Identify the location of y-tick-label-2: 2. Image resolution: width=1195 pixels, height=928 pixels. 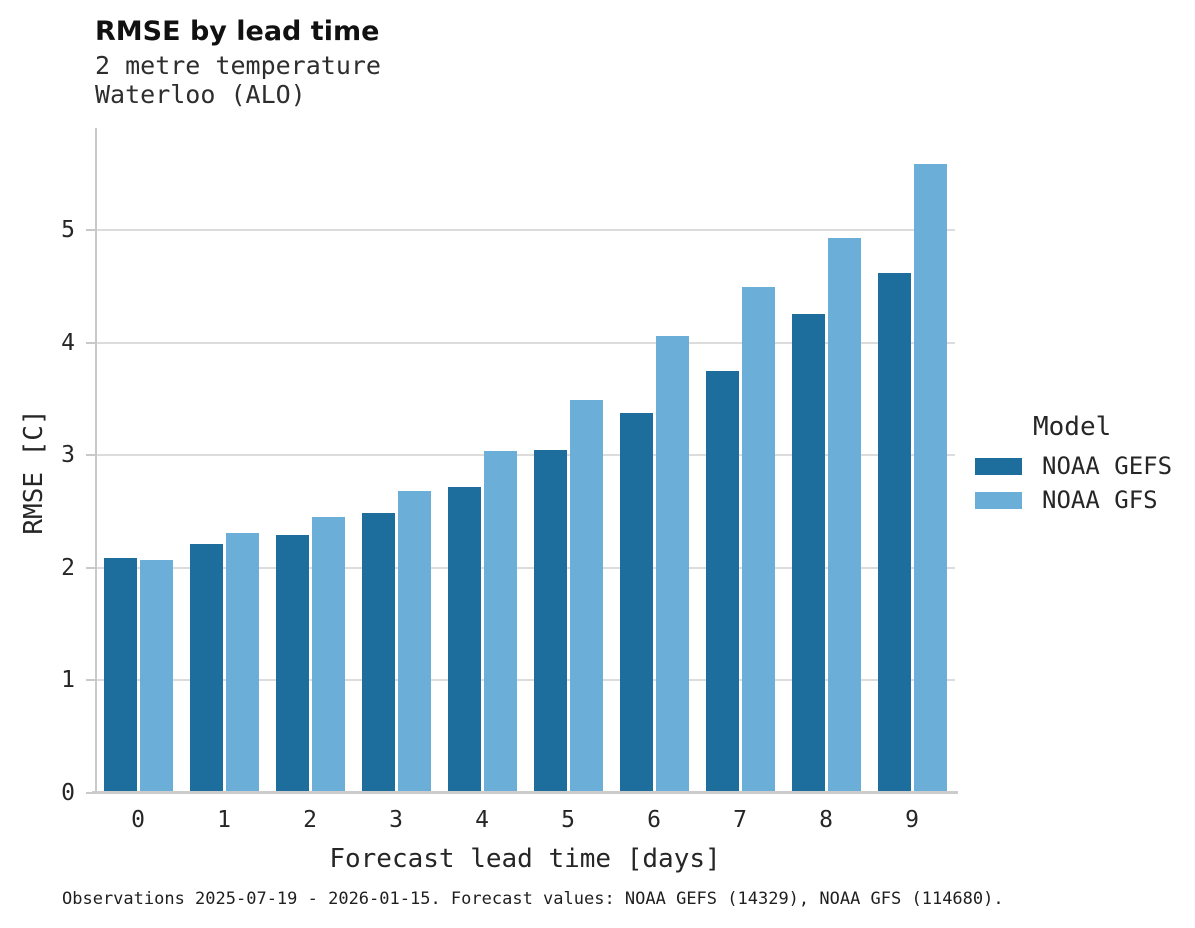
(68, 567).